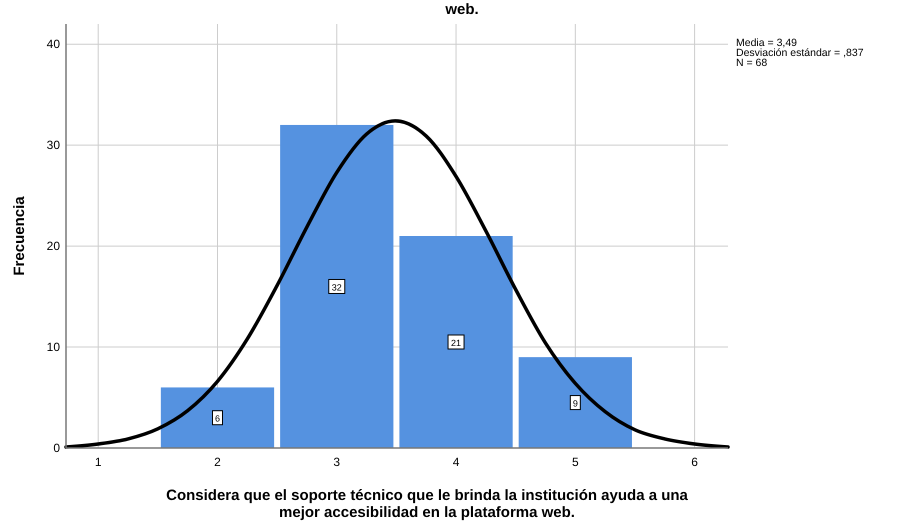 This screenshot has width=901, height=524. What do you see at coordinates (53, 145) in the screenshot?
I see `y-tick-label: 30` at bounding box center [53, 145].